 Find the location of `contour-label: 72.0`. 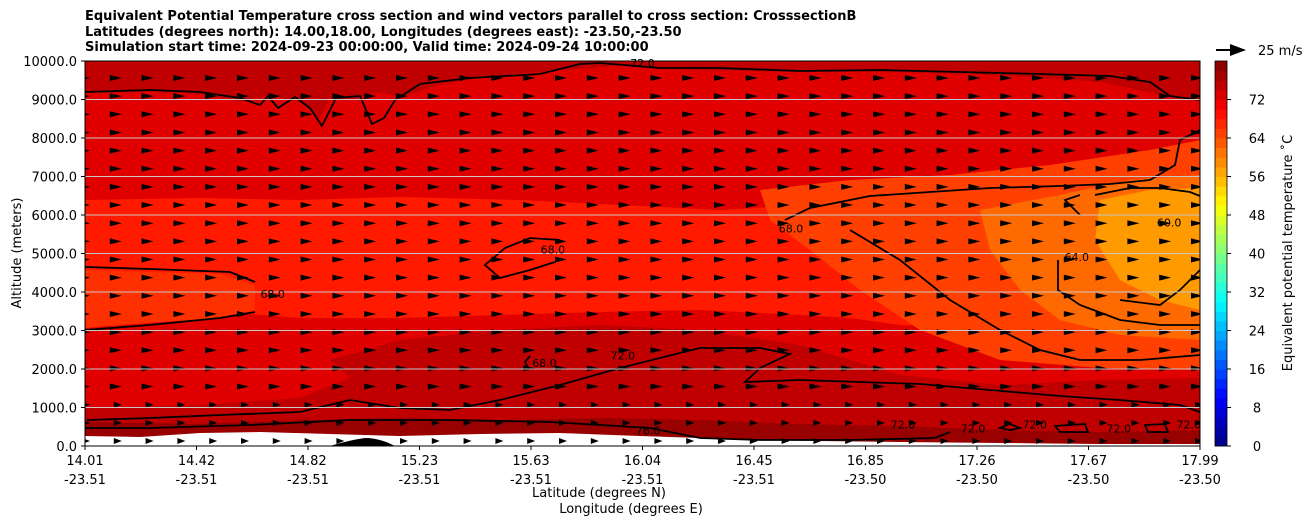

contour-label: 72.0 is located at coordinates (1034, 425).